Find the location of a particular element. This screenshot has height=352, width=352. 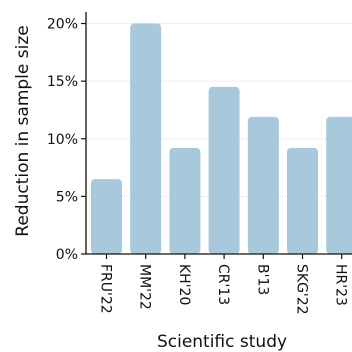

x-tick-label: FRU'22 is located at coordinates (106, 289).